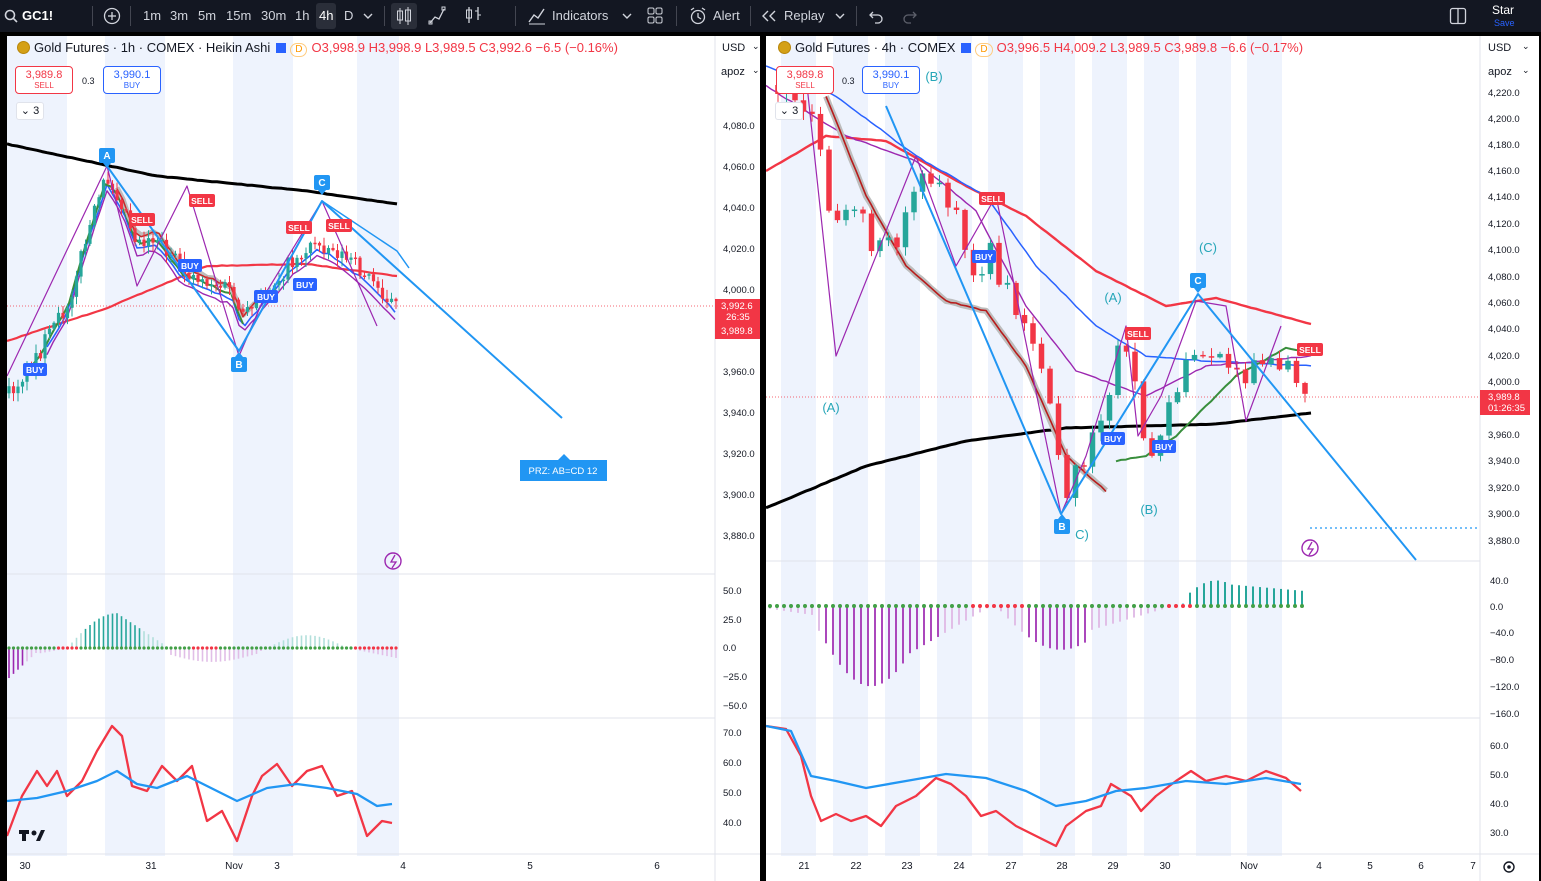 The image size is (1541, 881). What do you see at coordinates (726, 15) in the screenshot?
I see `alert-button: Alert` at bounding box center [726, 15].